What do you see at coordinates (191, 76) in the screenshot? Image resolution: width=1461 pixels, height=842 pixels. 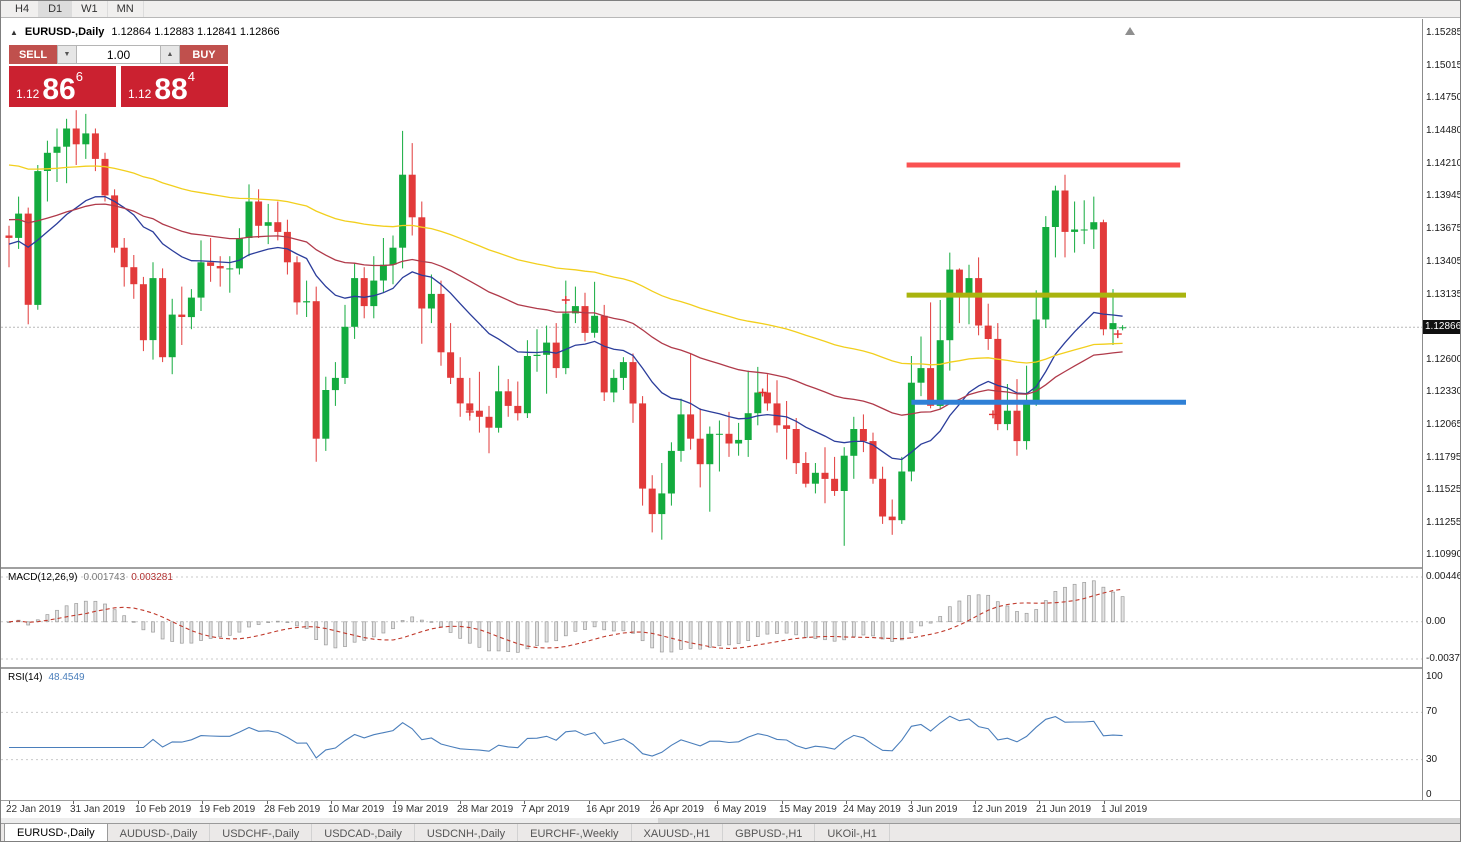 I see `buy-price-pip-digit: 4` at bounding box center [191, 76].